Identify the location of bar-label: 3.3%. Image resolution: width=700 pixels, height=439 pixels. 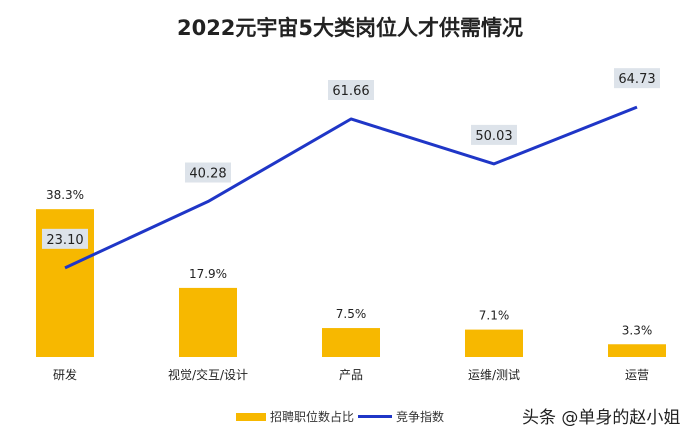
(637, 330).